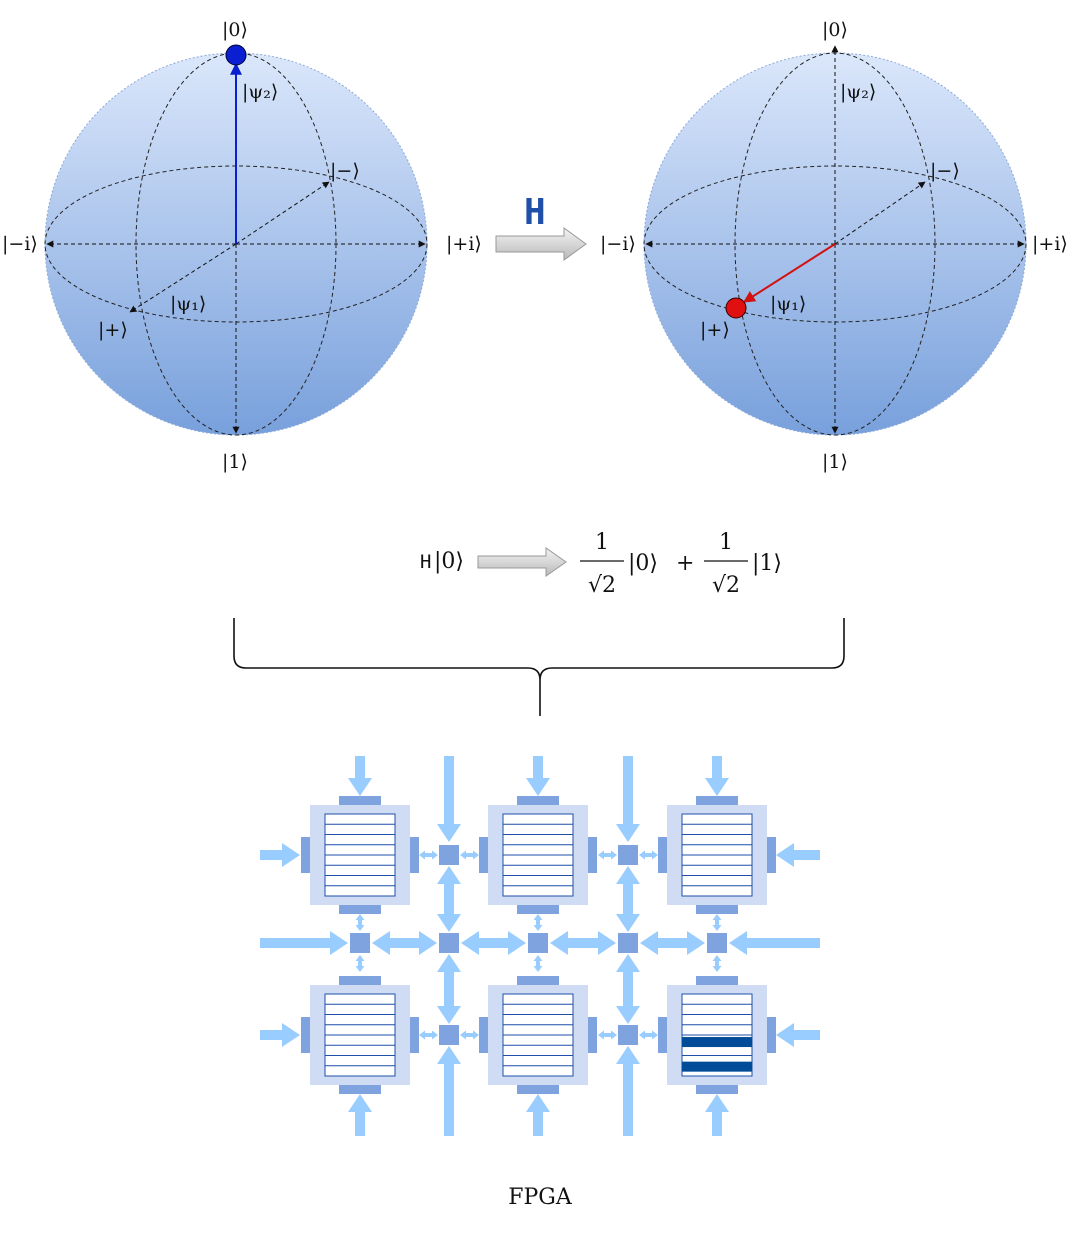 The width and height of the screenshot is (1082, 1236). I want to click on ket-one-label: |1⟩, so click(835, 462).